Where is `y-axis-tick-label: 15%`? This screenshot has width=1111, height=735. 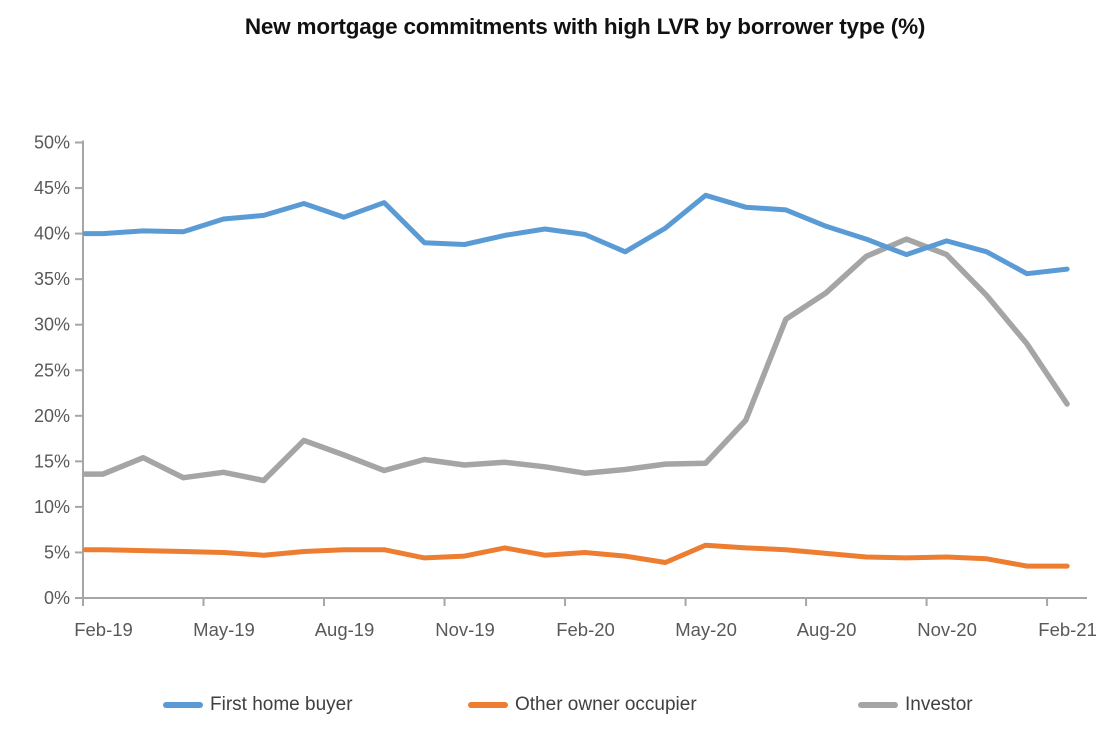 y-axis-tick-label: 15% is located at coordinates (52, 461).